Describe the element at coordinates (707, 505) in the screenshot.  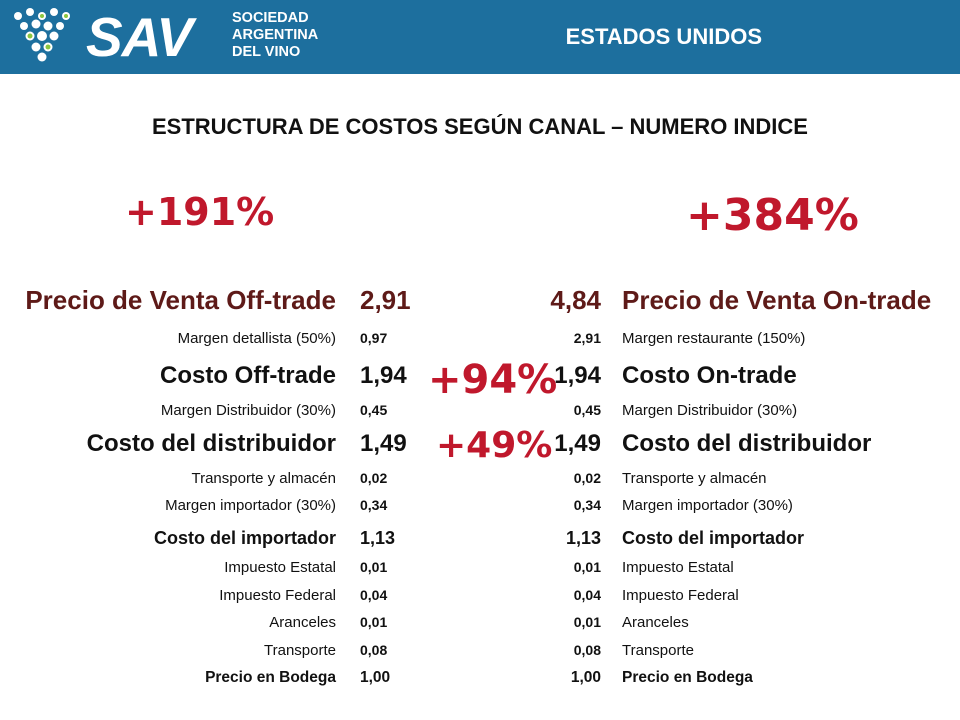
I see `right-label: Margen importador (30%)` at that location.